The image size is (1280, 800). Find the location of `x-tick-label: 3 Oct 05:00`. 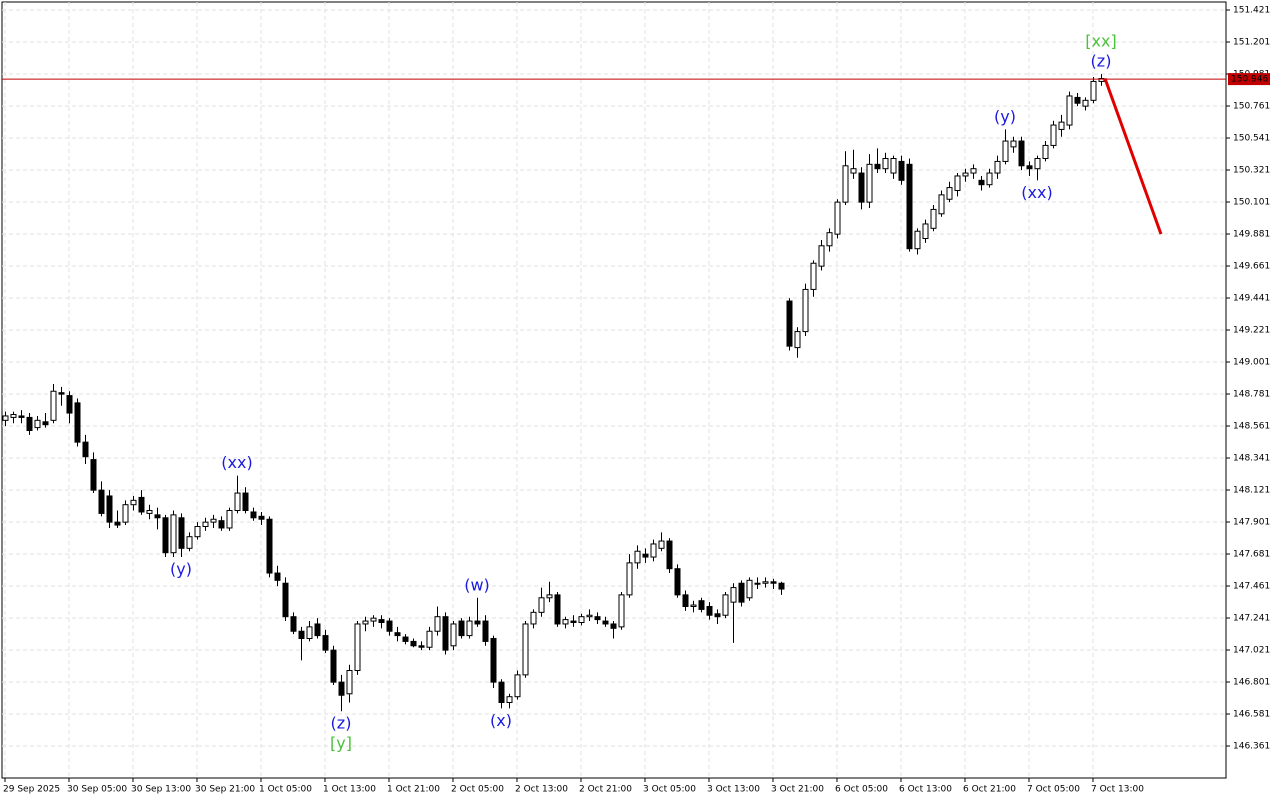

x-tick-label: 3 Oct 05:00 is located at coordinates (669, 790).